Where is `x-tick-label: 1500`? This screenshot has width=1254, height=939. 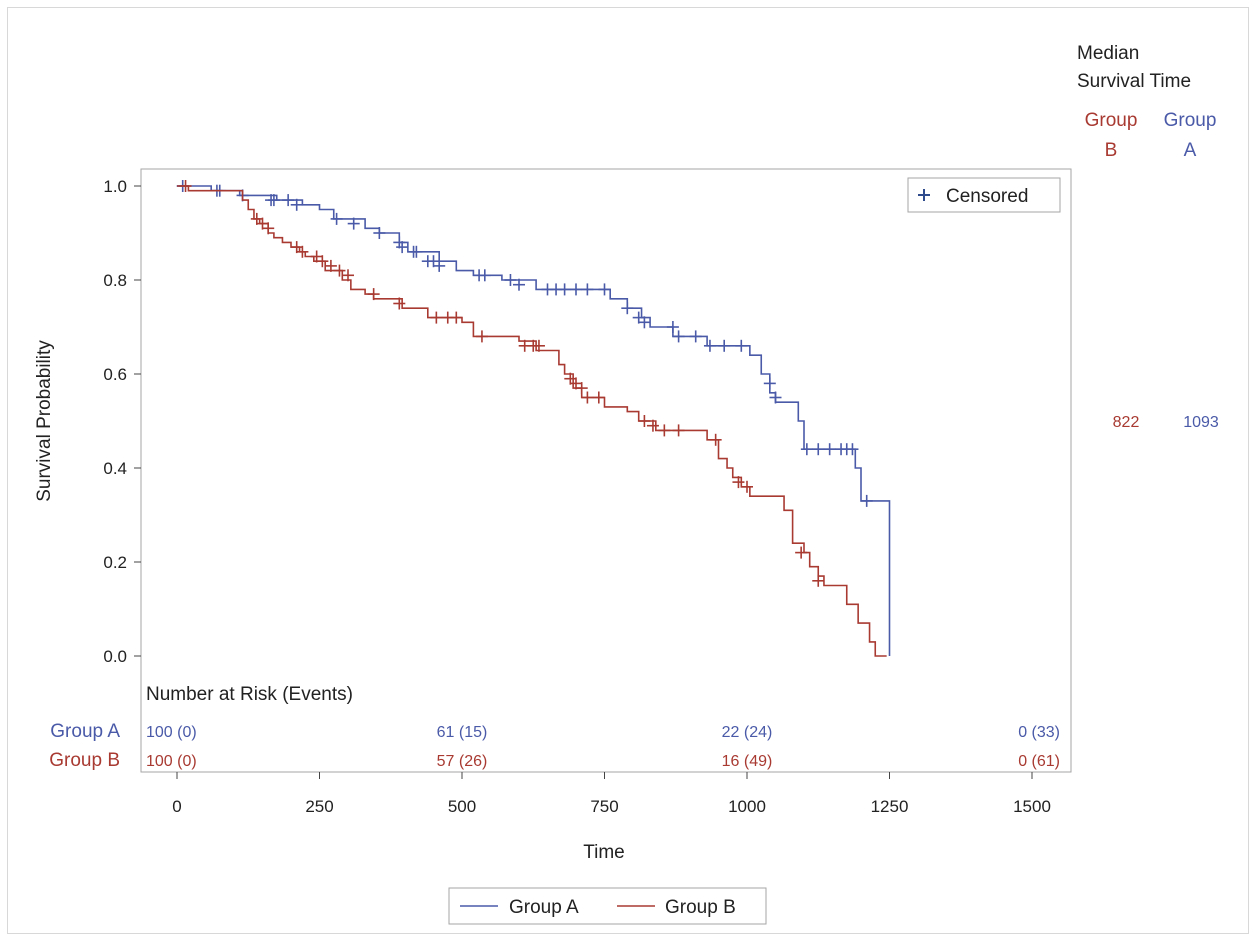
x-tick-label: 1500 is located at coordinates (1032, 806).